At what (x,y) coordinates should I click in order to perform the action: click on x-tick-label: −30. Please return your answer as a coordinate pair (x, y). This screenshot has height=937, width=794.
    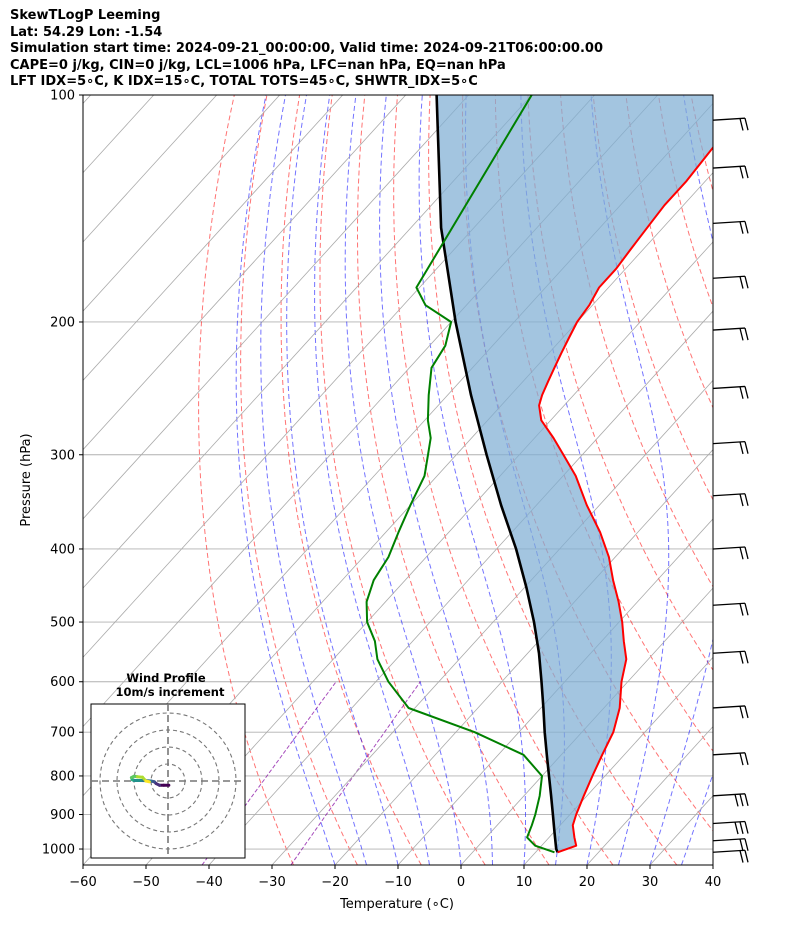
    Looking at the image, I should click on (271, 882).